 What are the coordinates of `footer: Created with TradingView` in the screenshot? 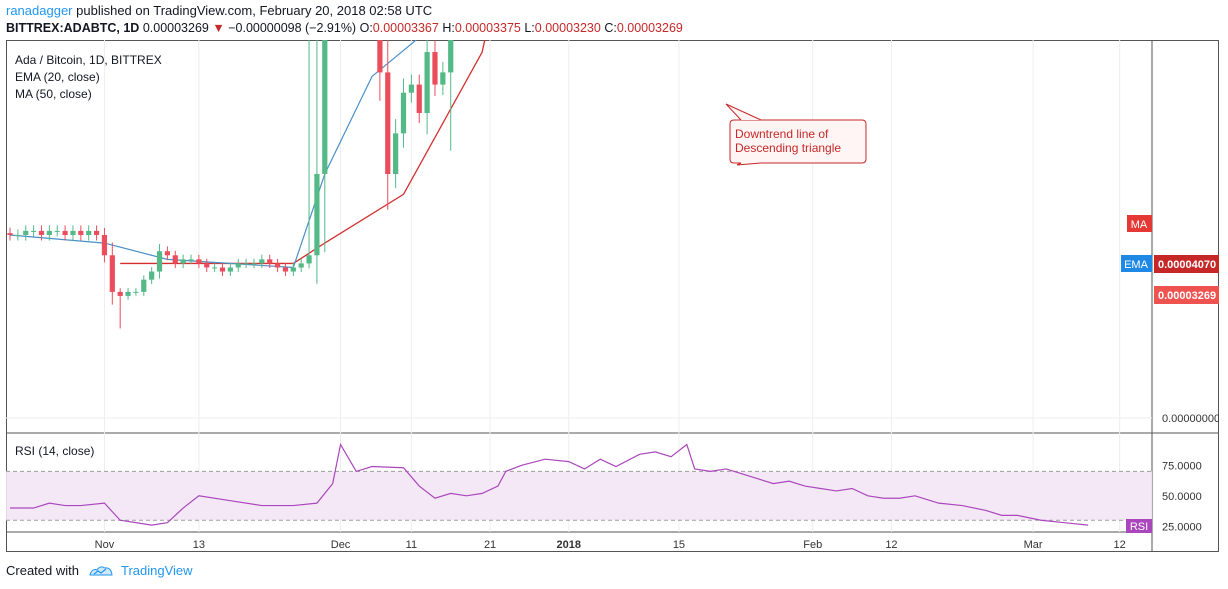 It's located at (99, 570).